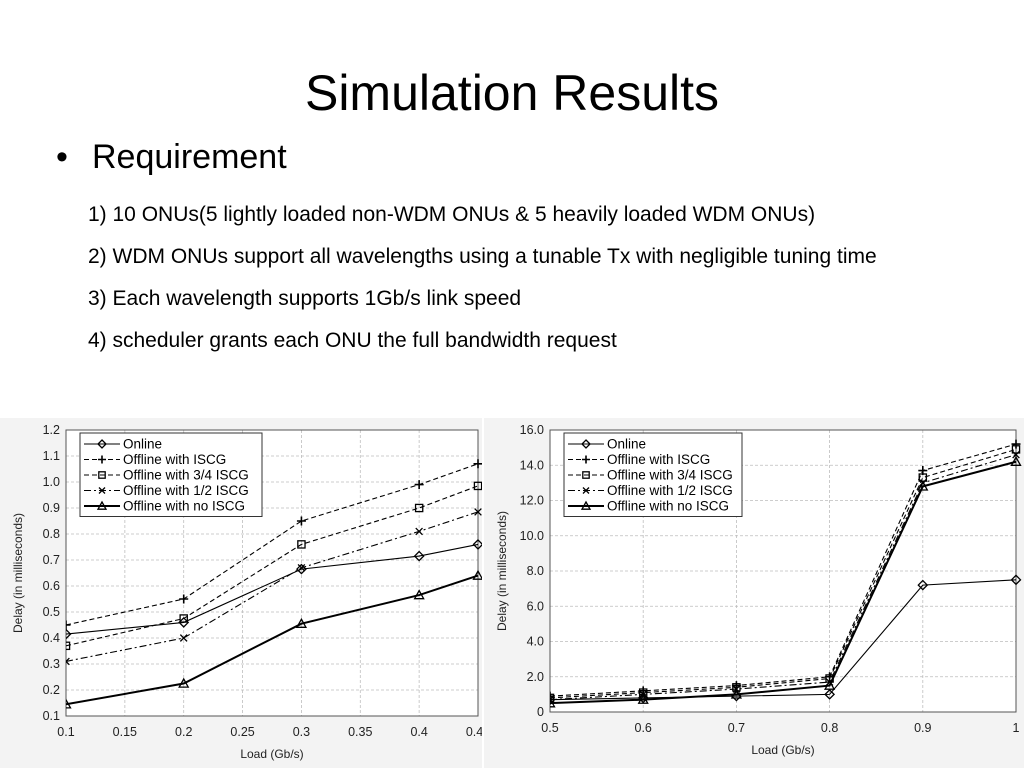  I want to click on y-tick-label: 12.0, so click(532, 501).